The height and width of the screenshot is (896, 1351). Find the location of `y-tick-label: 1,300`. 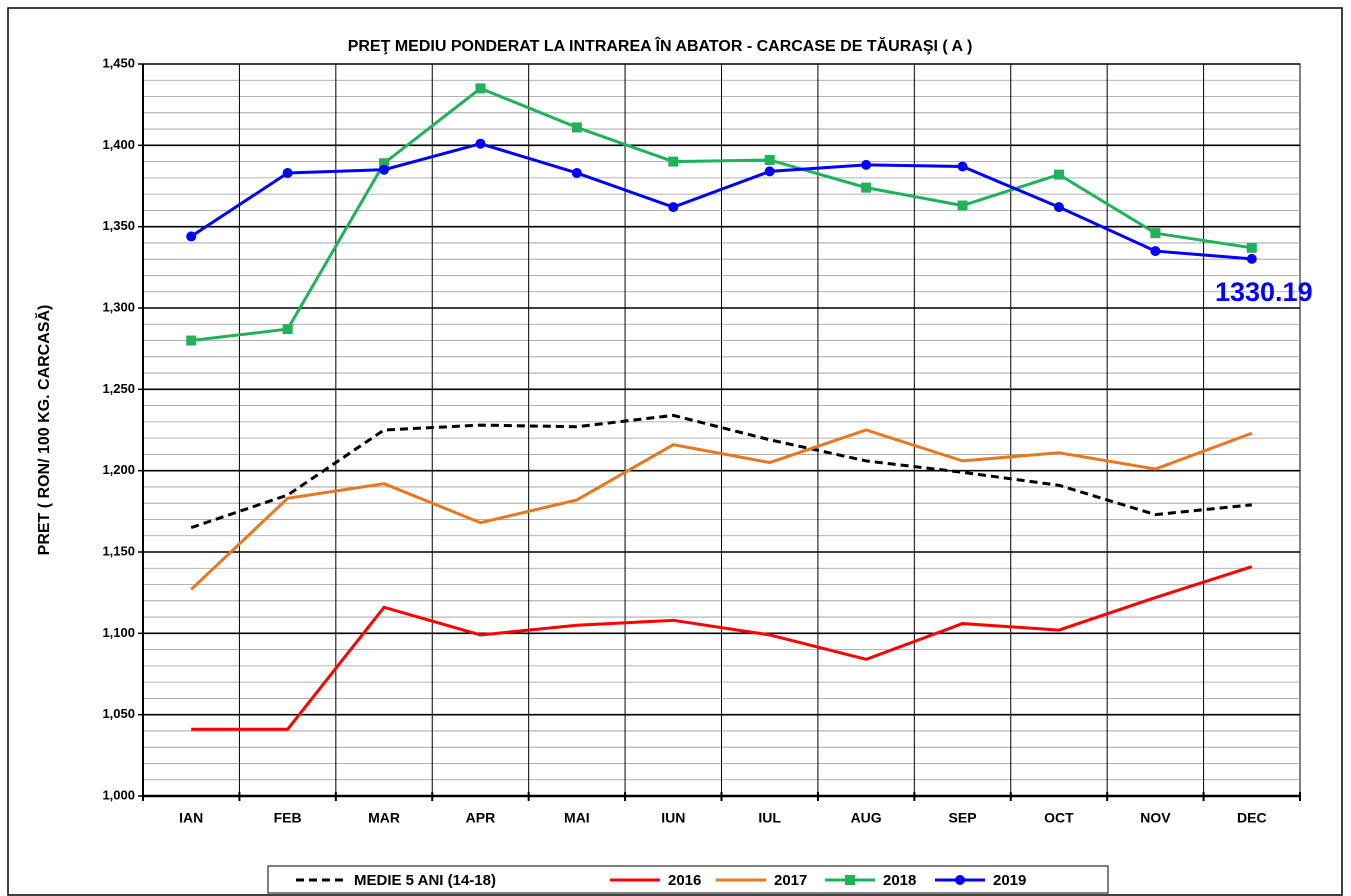

y-tick-label: 1,300 is located at coordinates (118, 306).